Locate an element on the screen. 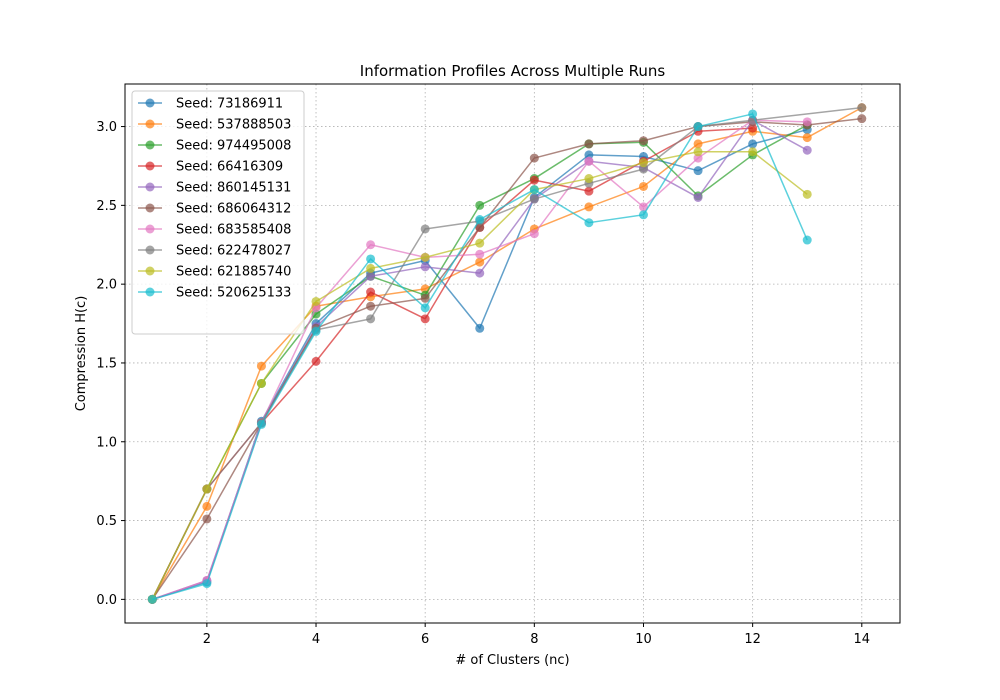  legend-entry: Seed: 974495008 is located at coordinates (214, 146).